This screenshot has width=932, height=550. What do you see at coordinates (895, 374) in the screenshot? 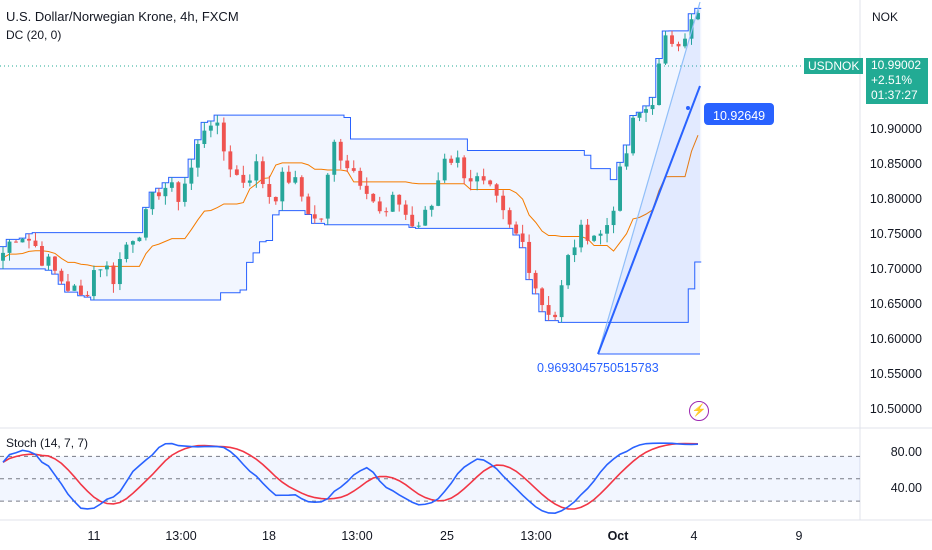
I see `y-tick: 10.55000` at bounding box center [895, 374].